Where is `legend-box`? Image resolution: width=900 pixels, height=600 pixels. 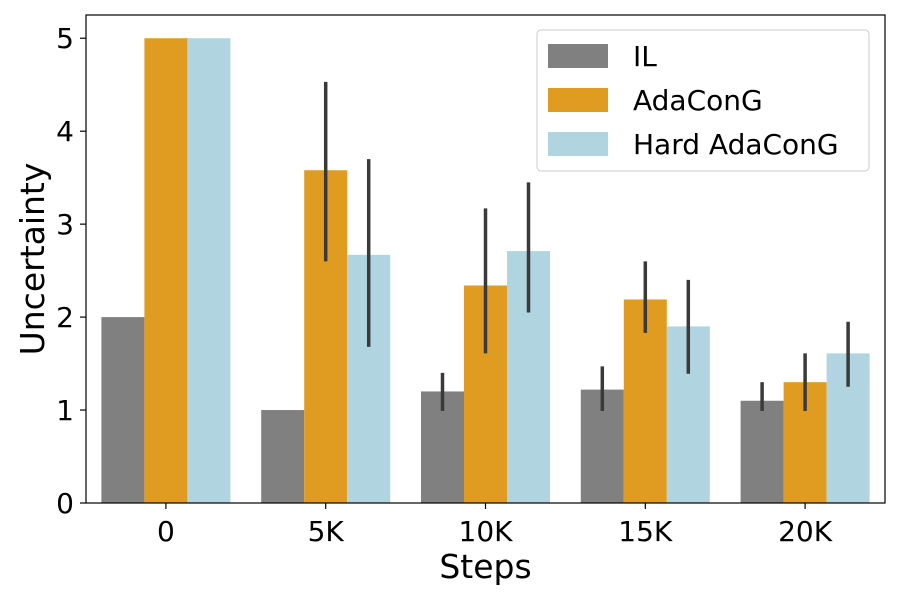 legend-box is located at coordinates (703, 100).